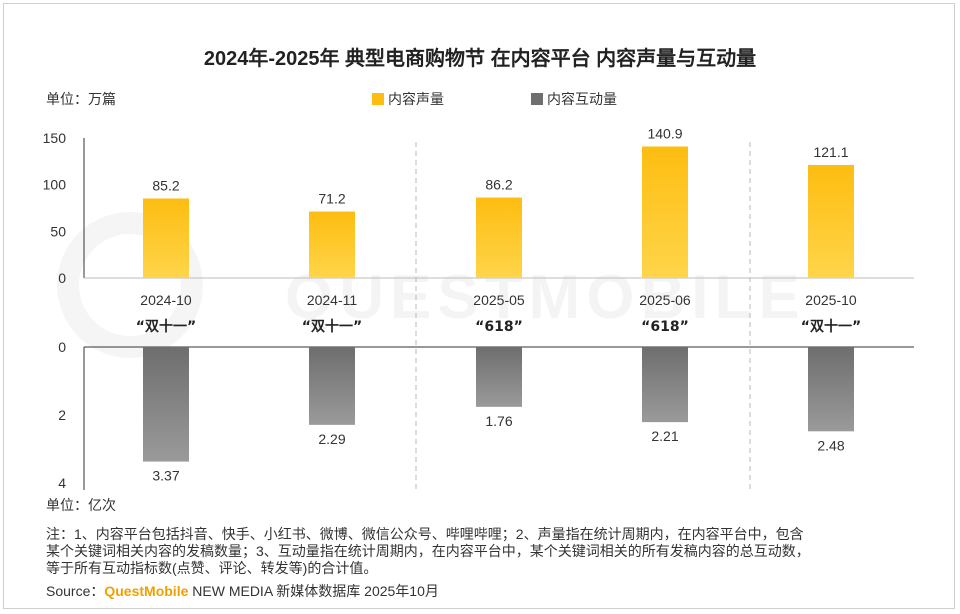 This screenshot has height=614, width=960. Describe the element at coordinates (62, 278) in the screenshot. I see `top-y-tick-label: 0` at that location.